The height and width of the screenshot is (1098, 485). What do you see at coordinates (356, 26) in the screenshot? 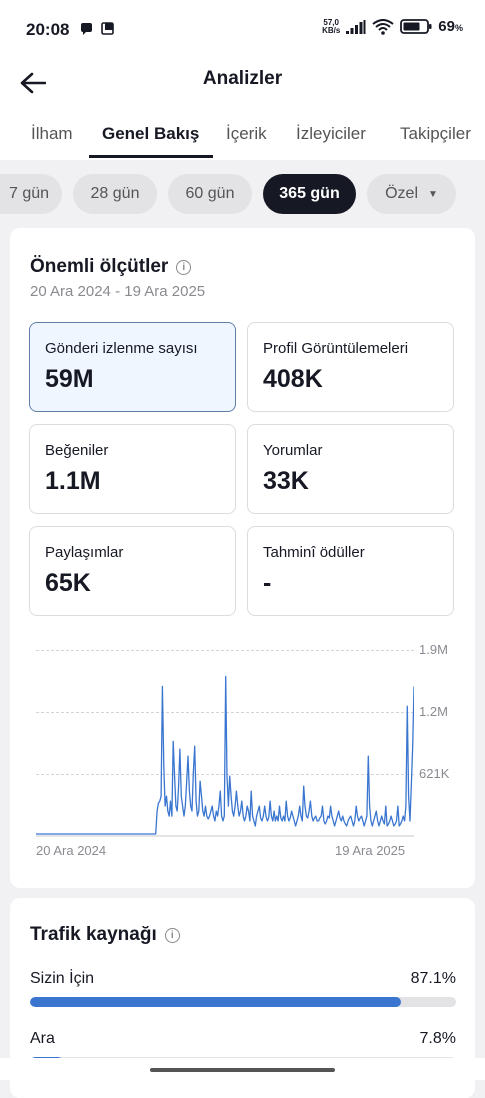
I see `signal-icon` at bounding box center [356, 26].